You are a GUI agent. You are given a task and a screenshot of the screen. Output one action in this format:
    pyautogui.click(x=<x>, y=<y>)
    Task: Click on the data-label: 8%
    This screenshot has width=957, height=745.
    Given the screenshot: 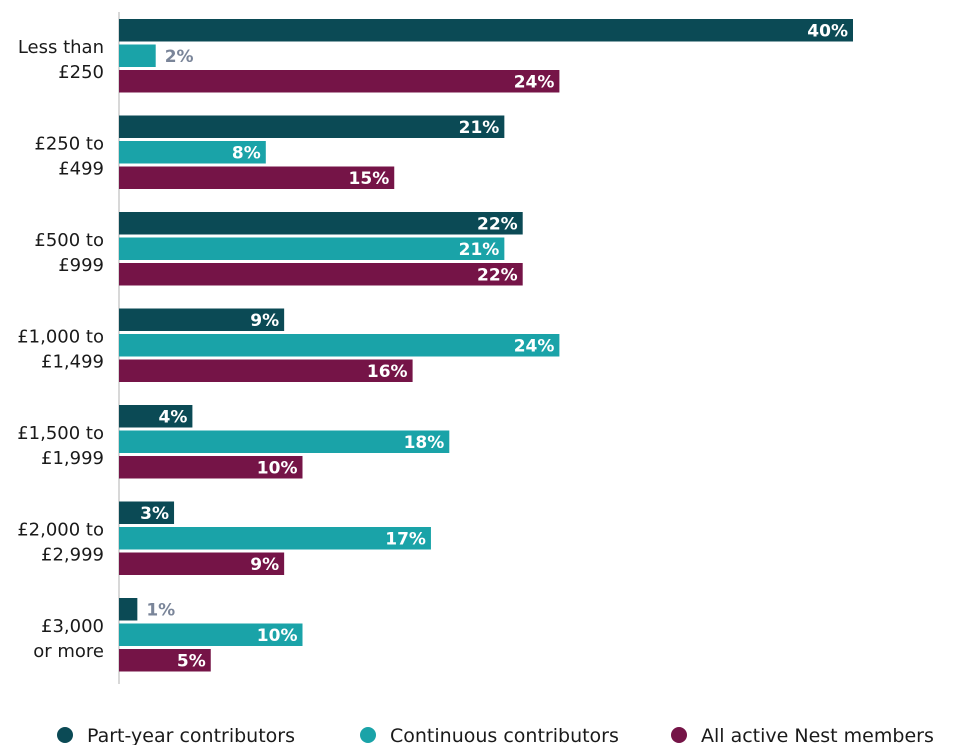 What is the action you would take?
    pyautogui.click(x=246, y=153)
    